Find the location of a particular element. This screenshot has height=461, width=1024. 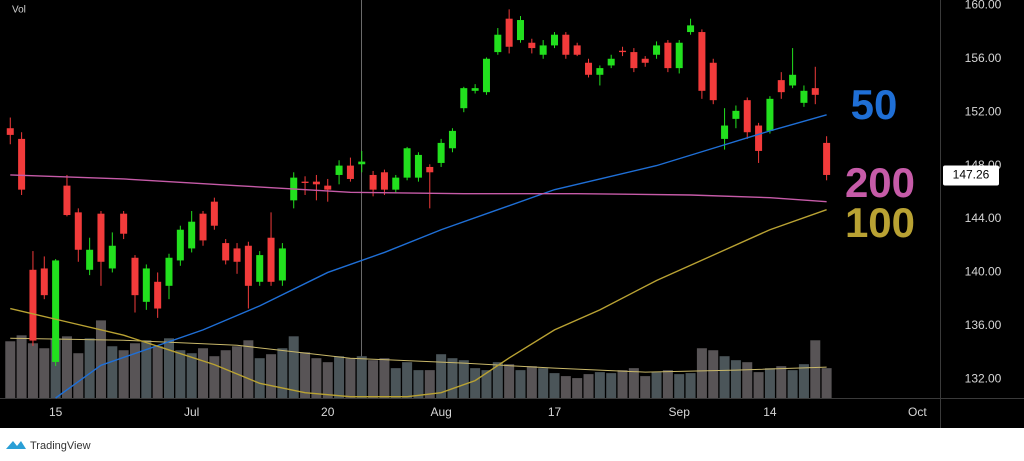

x-tick-label: 15 is located at coordinates (56, 412).